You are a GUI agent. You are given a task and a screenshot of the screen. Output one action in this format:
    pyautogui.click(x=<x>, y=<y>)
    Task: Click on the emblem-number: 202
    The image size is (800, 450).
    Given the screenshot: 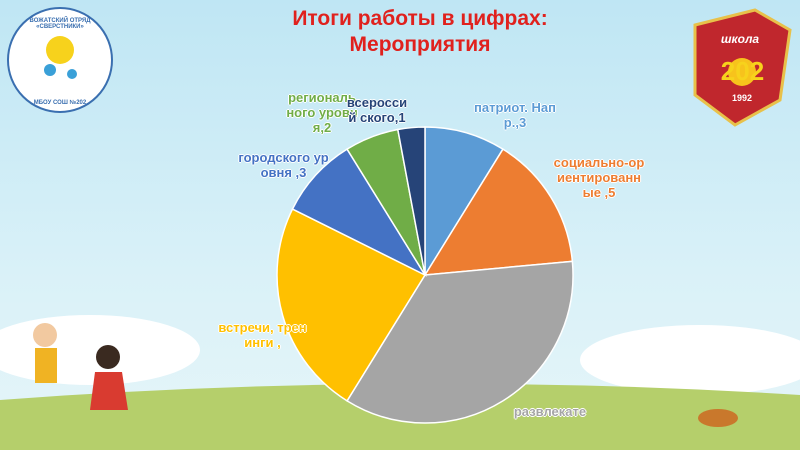 What is the action you would take?
    pyautogui.click(x=742, y=71)
    